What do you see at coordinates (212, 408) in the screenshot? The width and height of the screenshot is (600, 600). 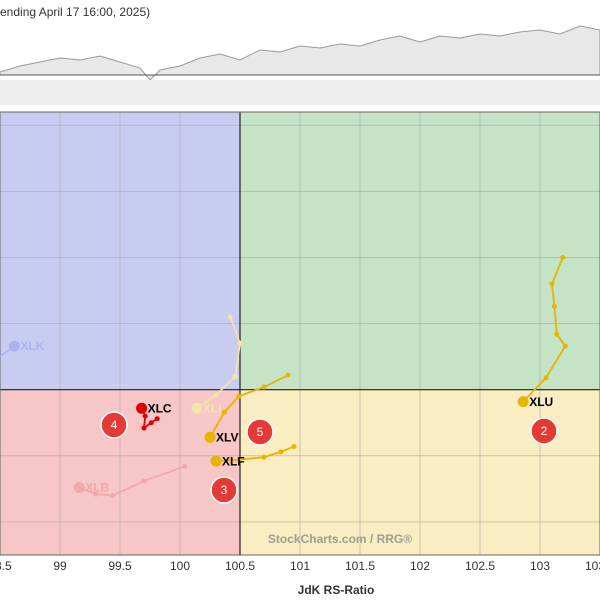 I see `series-label: XLI` at bounding box center [212, 408].